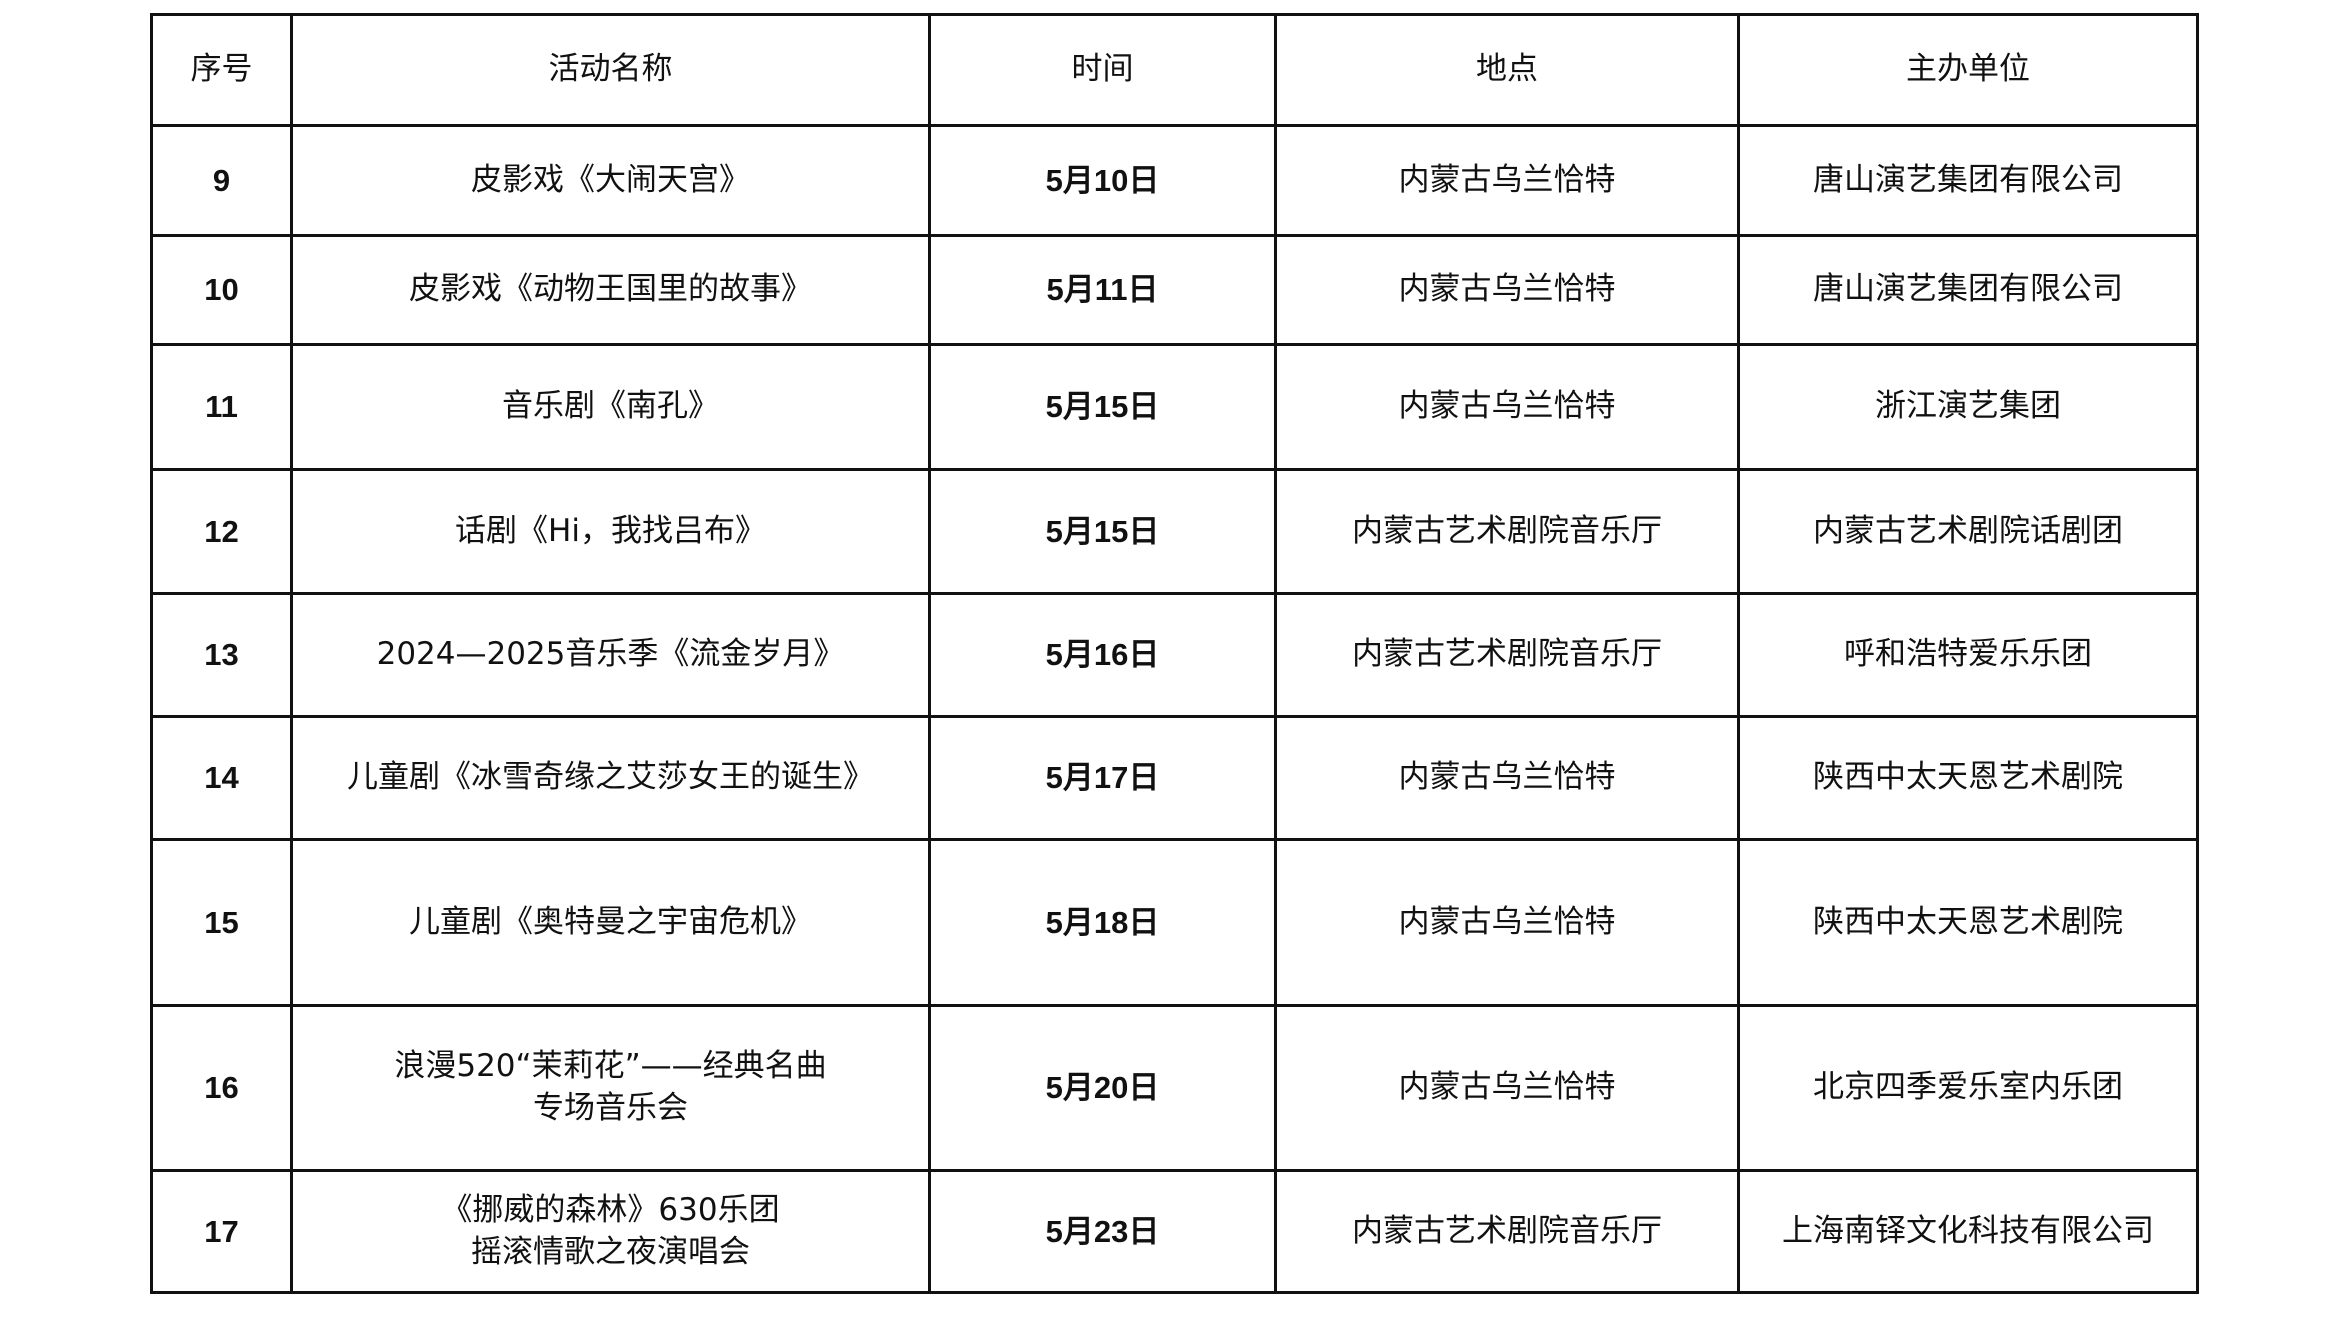 The height and width of the screenshot is (1322, 2338). I want to click on activity-name: 儿童剧《奥特曼之宇宙危机》, so click(610, 921).